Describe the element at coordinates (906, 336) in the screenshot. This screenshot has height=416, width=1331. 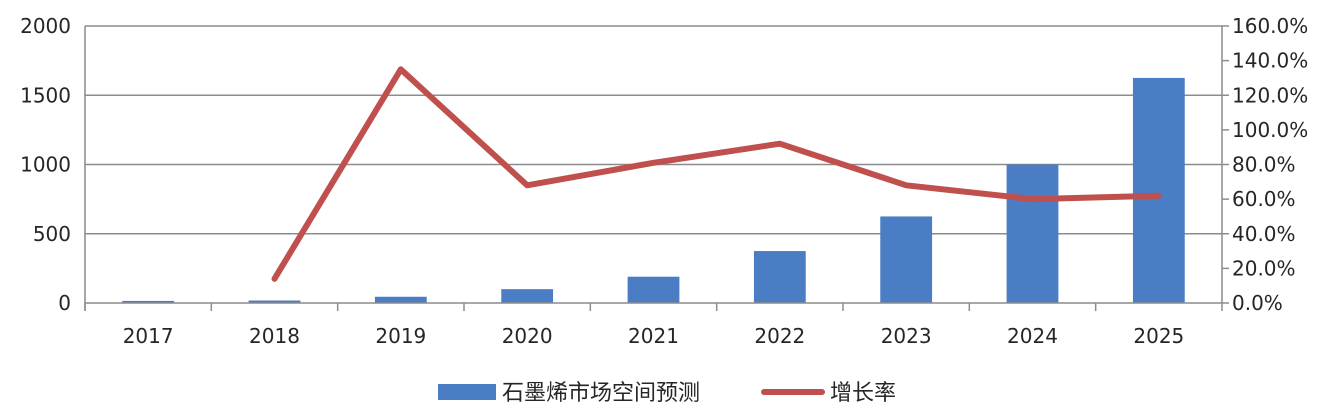
I see `x-tick-label: 2023` at that location.